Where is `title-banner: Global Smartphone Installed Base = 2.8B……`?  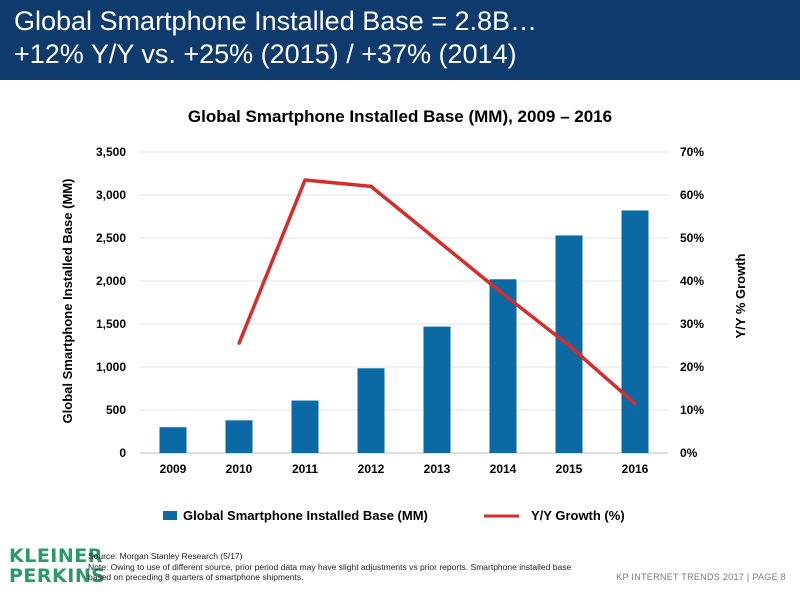 title-banner: Global Smartphone Installed Base = 2.8B…… is located at coordinates (400, 40).